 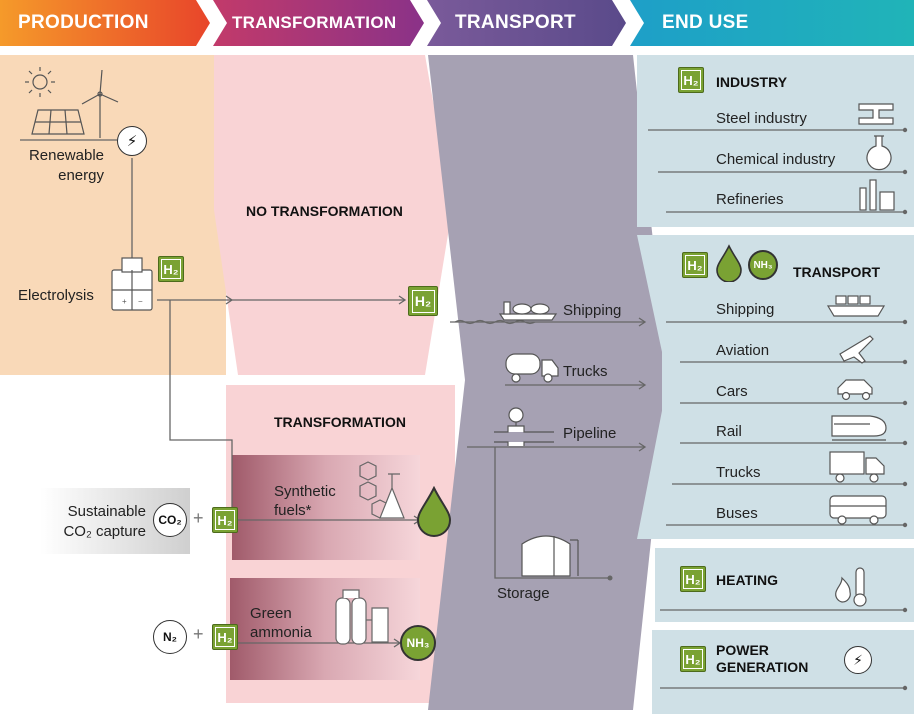 I want to click on wind-turbine-icon, so click(x=100, y=103).